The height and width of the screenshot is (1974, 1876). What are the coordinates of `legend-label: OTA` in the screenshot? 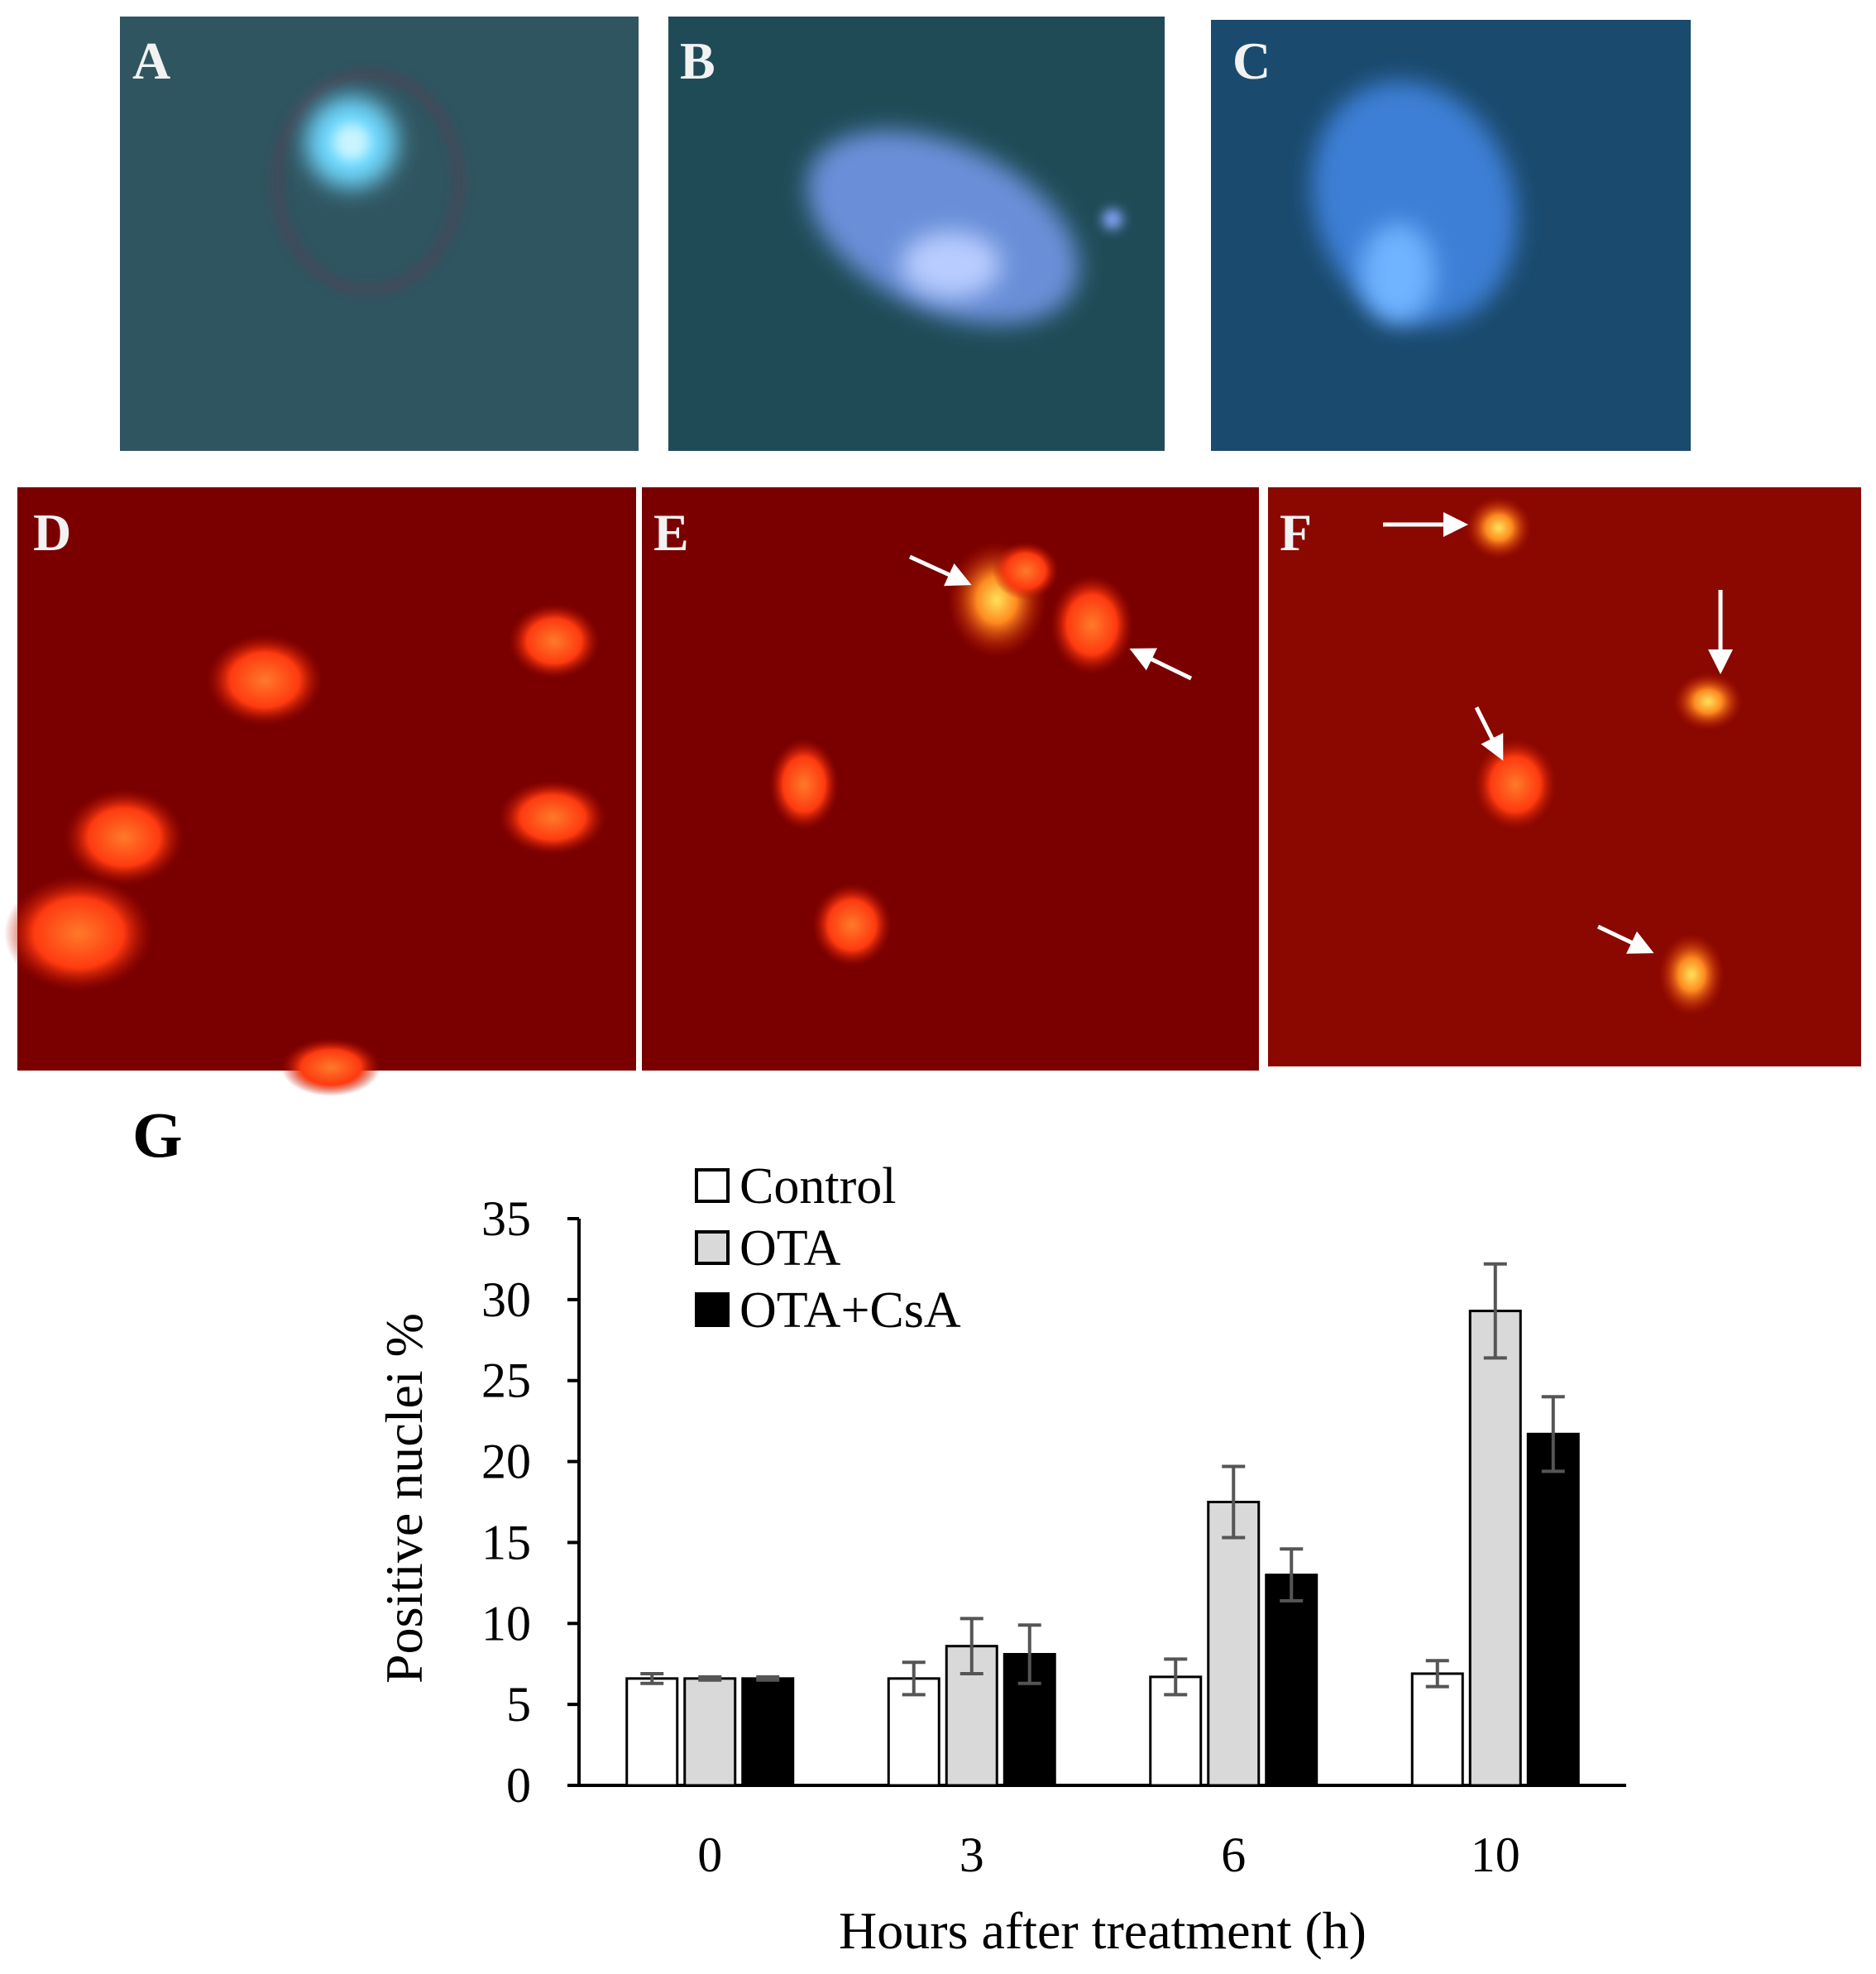 It's located at (790, 1248).